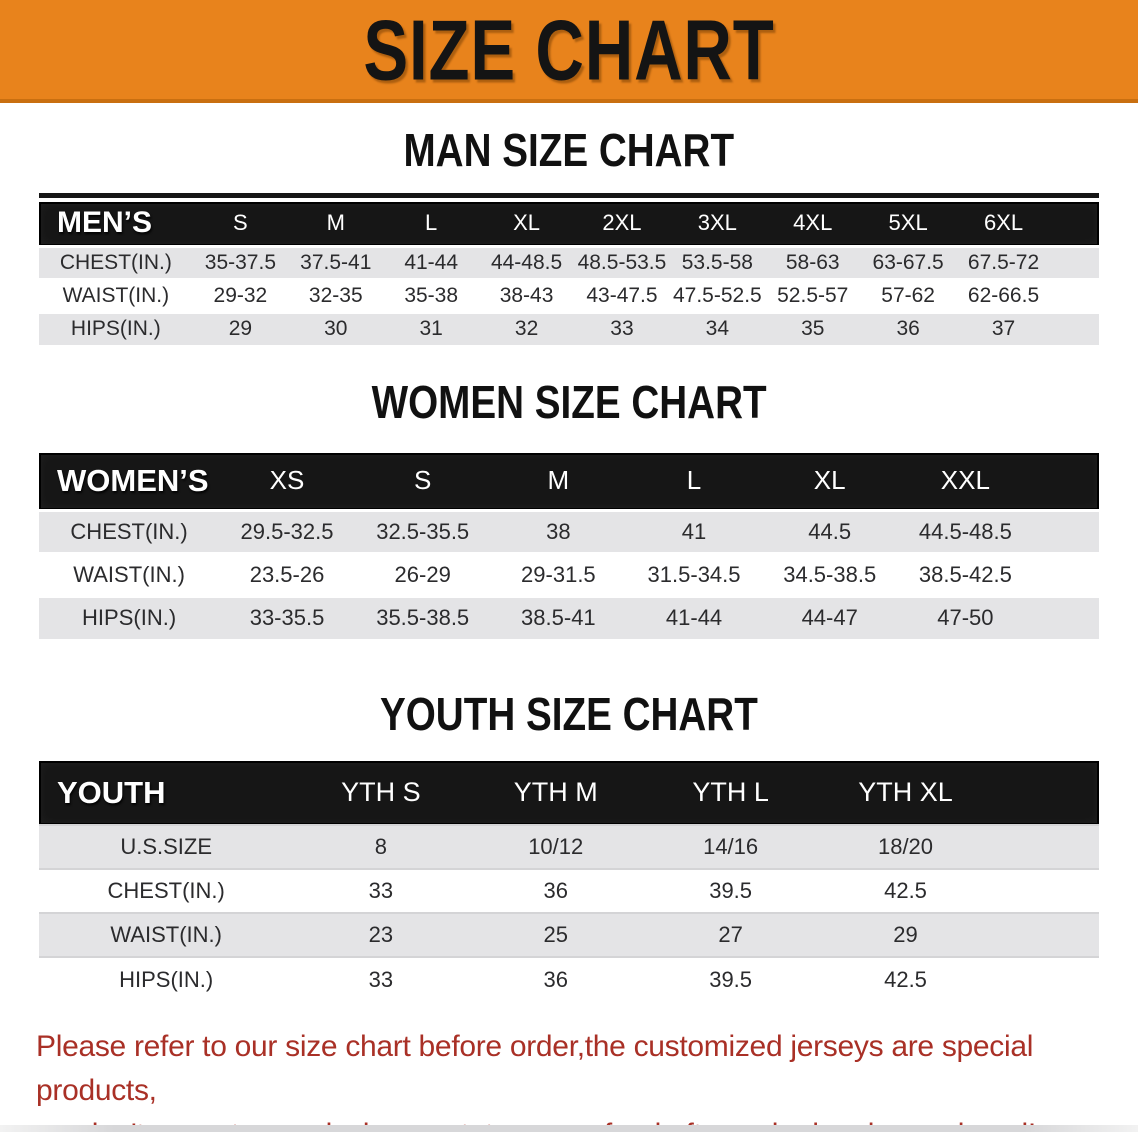 The height and width of the screenshot is (1132, 1138). I want to click on men-size-value: 48.5-53.5, so click(622, 262).